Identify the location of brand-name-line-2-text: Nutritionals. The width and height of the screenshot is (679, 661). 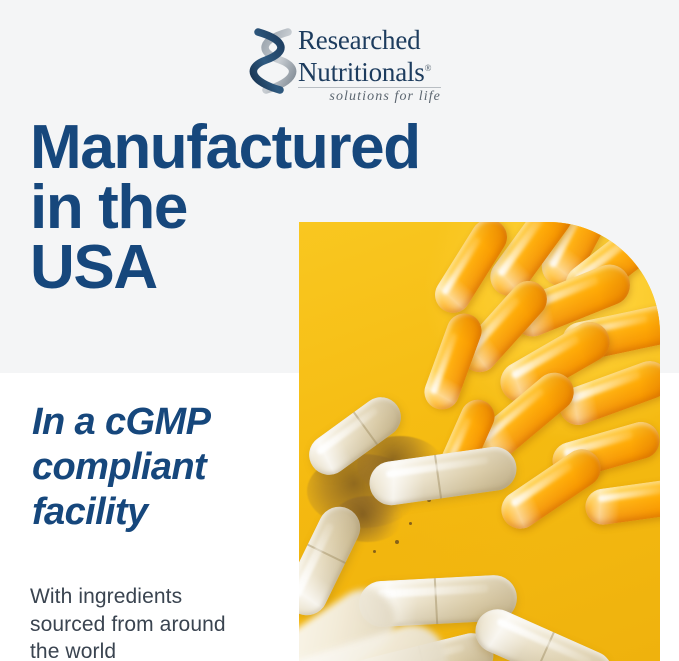
(361, 72).